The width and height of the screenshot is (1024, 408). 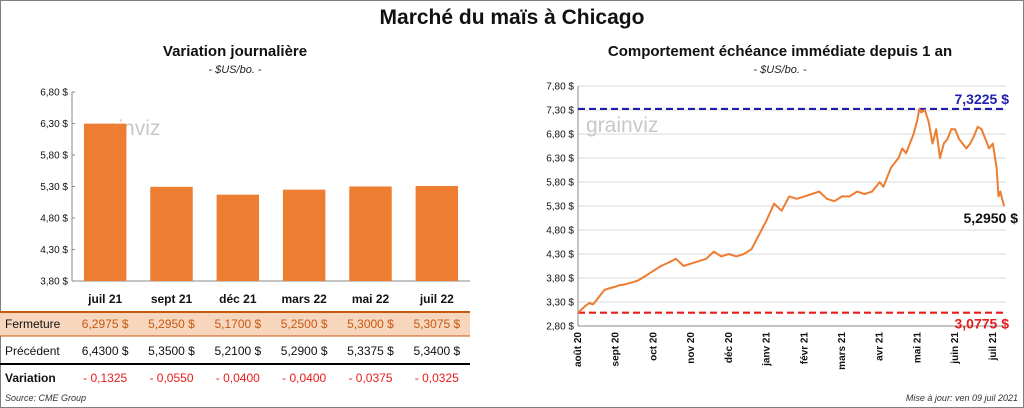 I want to click on bar-y-tick-label: 4,30 $, so click(x=54, y=250).